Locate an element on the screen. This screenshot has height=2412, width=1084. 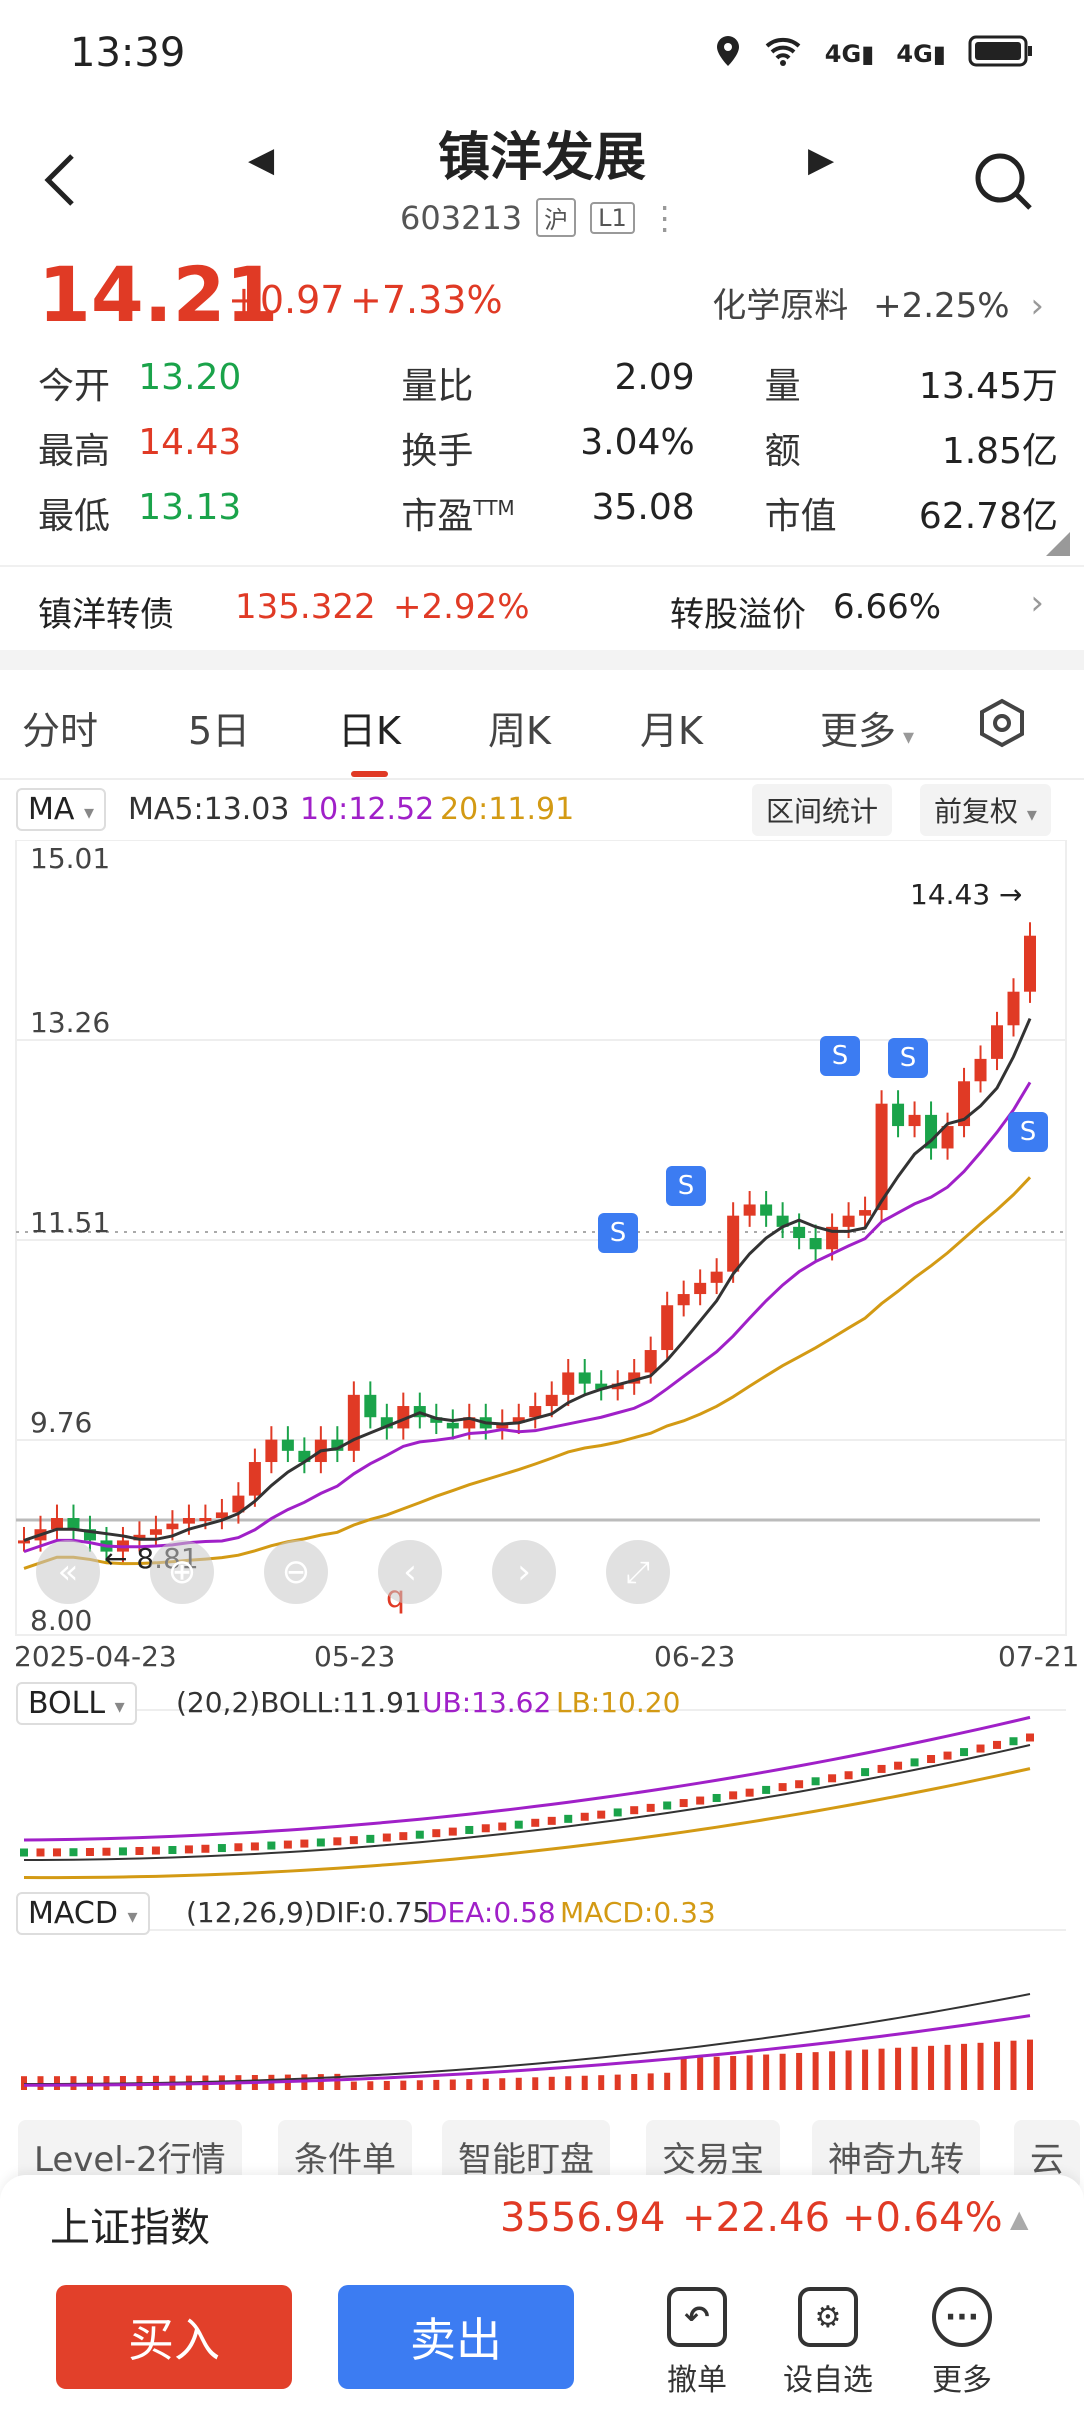
stat-value: 2.09 is located at coordinates (654, 377).